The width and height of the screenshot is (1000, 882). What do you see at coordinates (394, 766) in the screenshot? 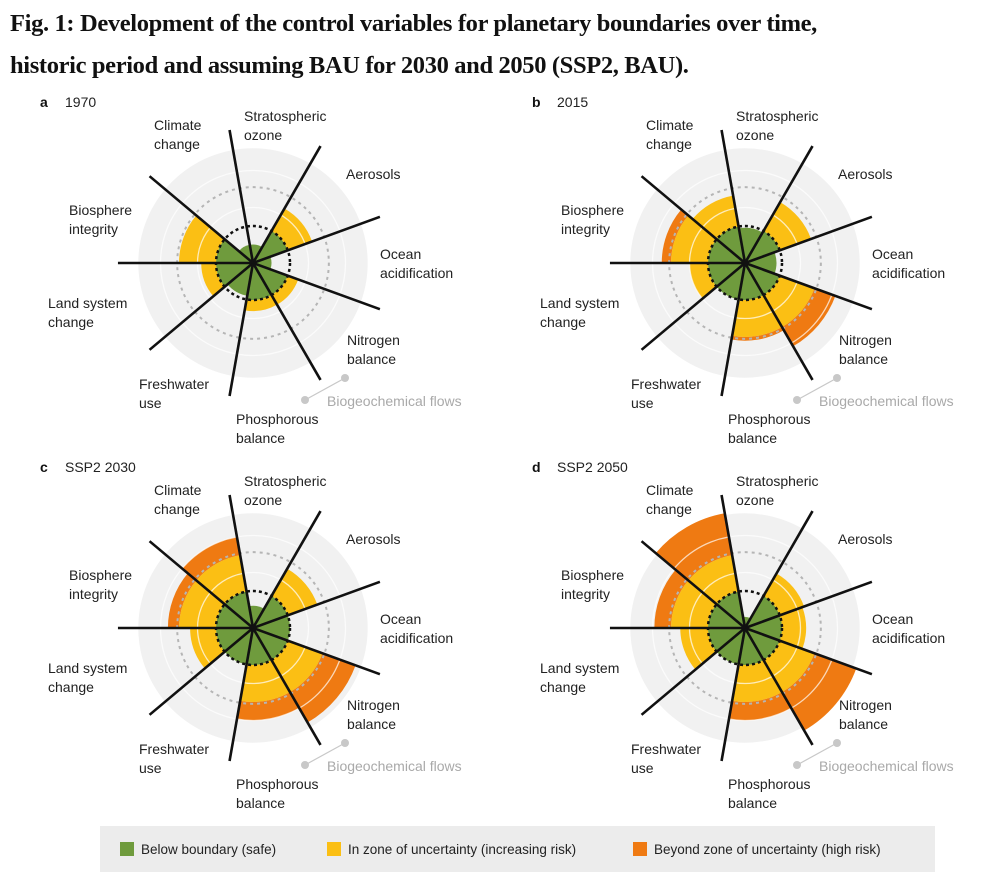
I see `group-label-biogeochemical-flows: Biogeochemical flows` at bounding box center [394, 766].